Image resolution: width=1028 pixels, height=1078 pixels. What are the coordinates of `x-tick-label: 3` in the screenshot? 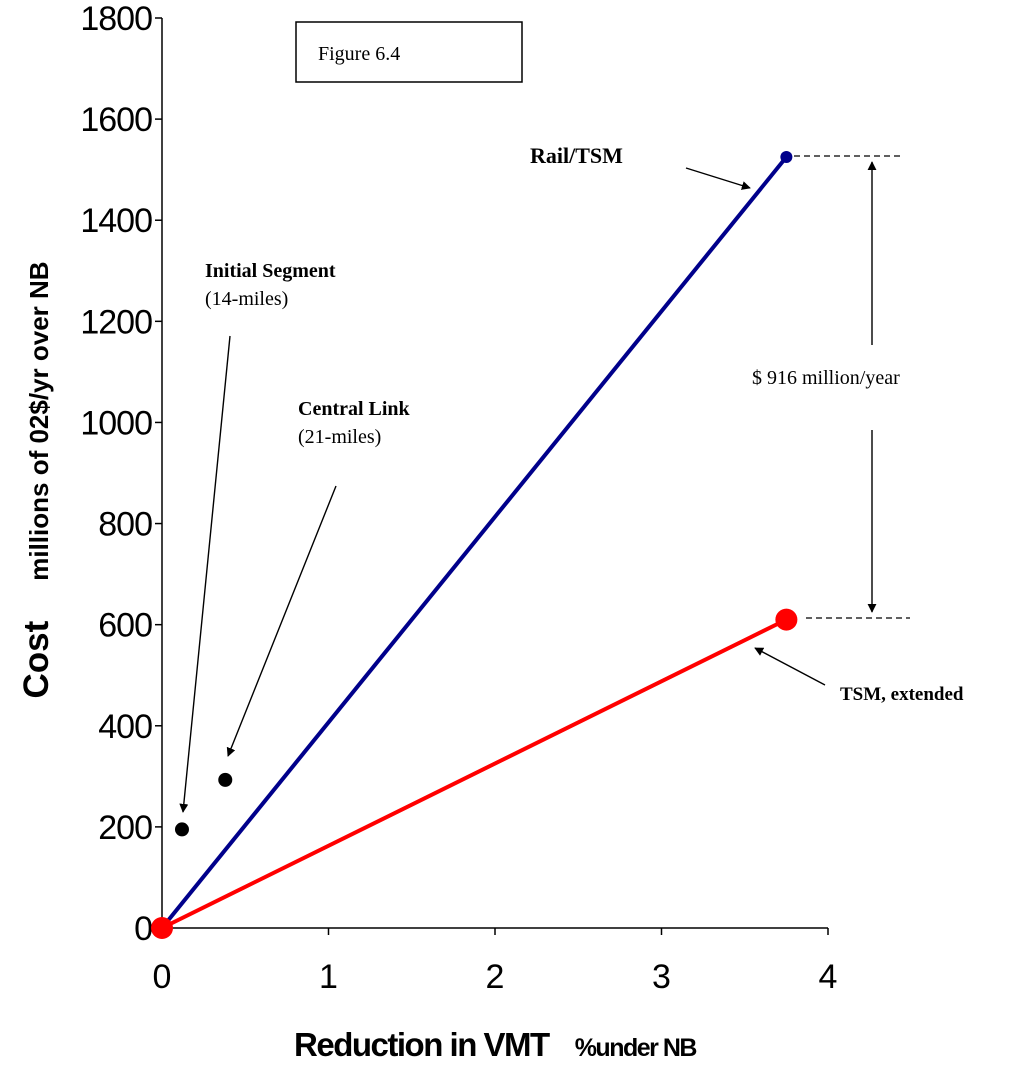 It's located at (661, 977).